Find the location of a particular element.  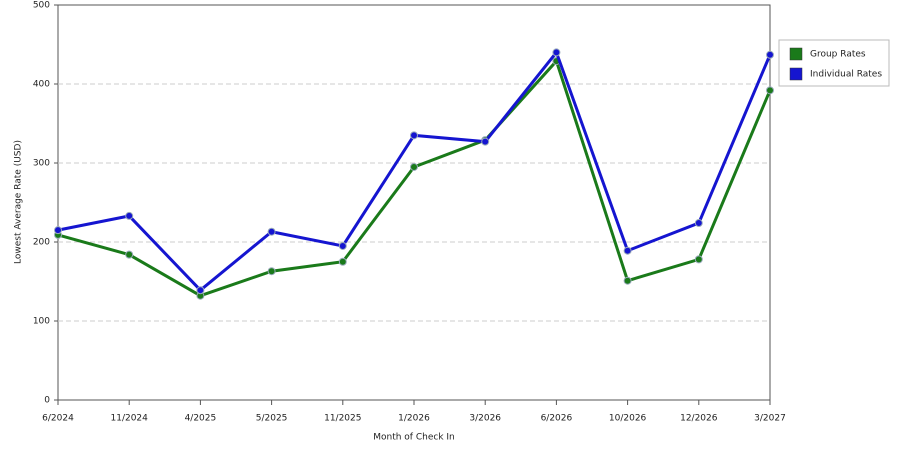

x-tick-label: 11/2025 is located at coordinates (342, 419).